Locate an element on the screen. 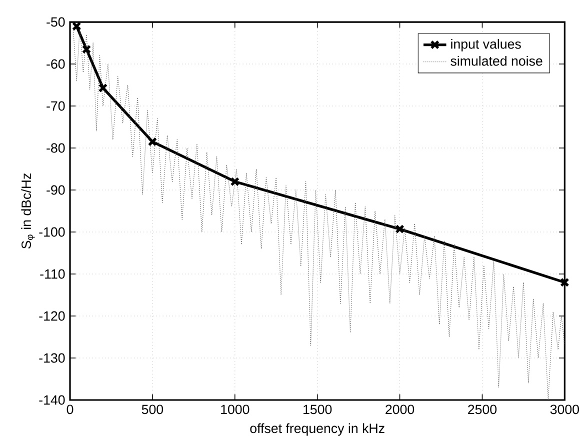 This screenshot has height=447, width=580. y-tick-label: -130 is located at coordinates (52, 358).